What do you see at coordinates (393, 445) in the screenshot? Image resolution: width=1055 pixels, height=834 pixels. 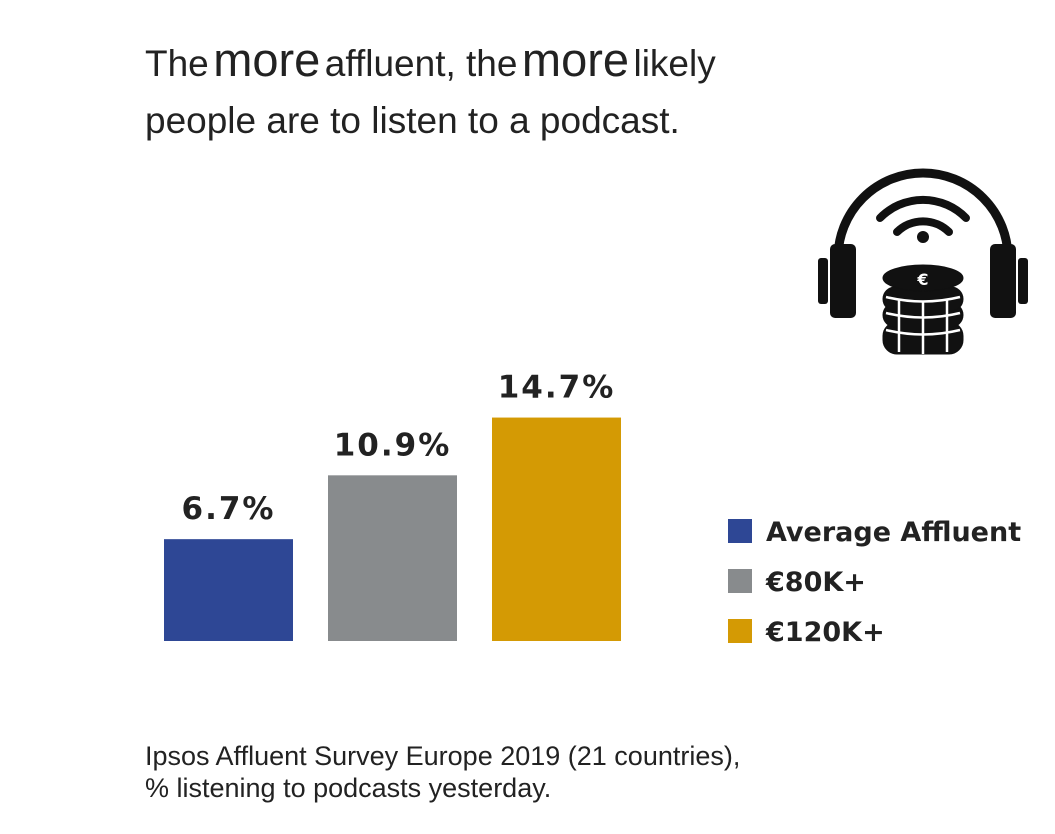 I see `bar-value-label-2: 10.9%` at bounding box center [393, 445].